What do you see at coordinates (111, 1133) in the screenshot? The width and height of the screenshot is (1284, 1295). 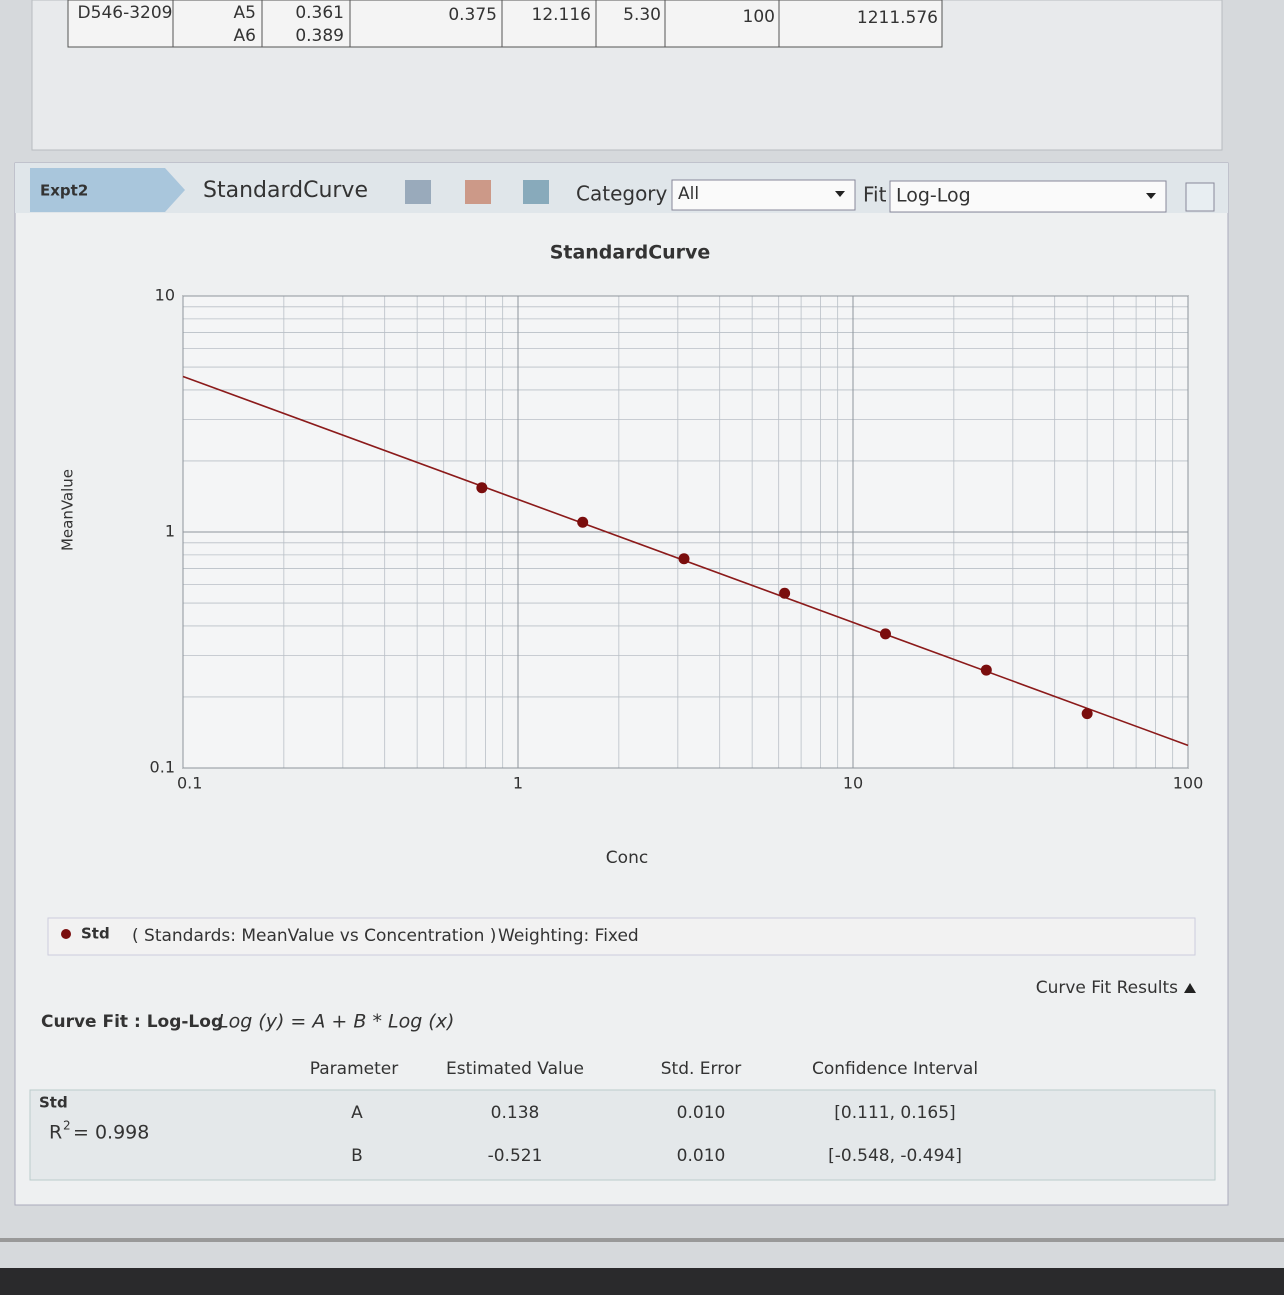 I see `r2-value: = 0.998` at bounding box center [111, 1133].